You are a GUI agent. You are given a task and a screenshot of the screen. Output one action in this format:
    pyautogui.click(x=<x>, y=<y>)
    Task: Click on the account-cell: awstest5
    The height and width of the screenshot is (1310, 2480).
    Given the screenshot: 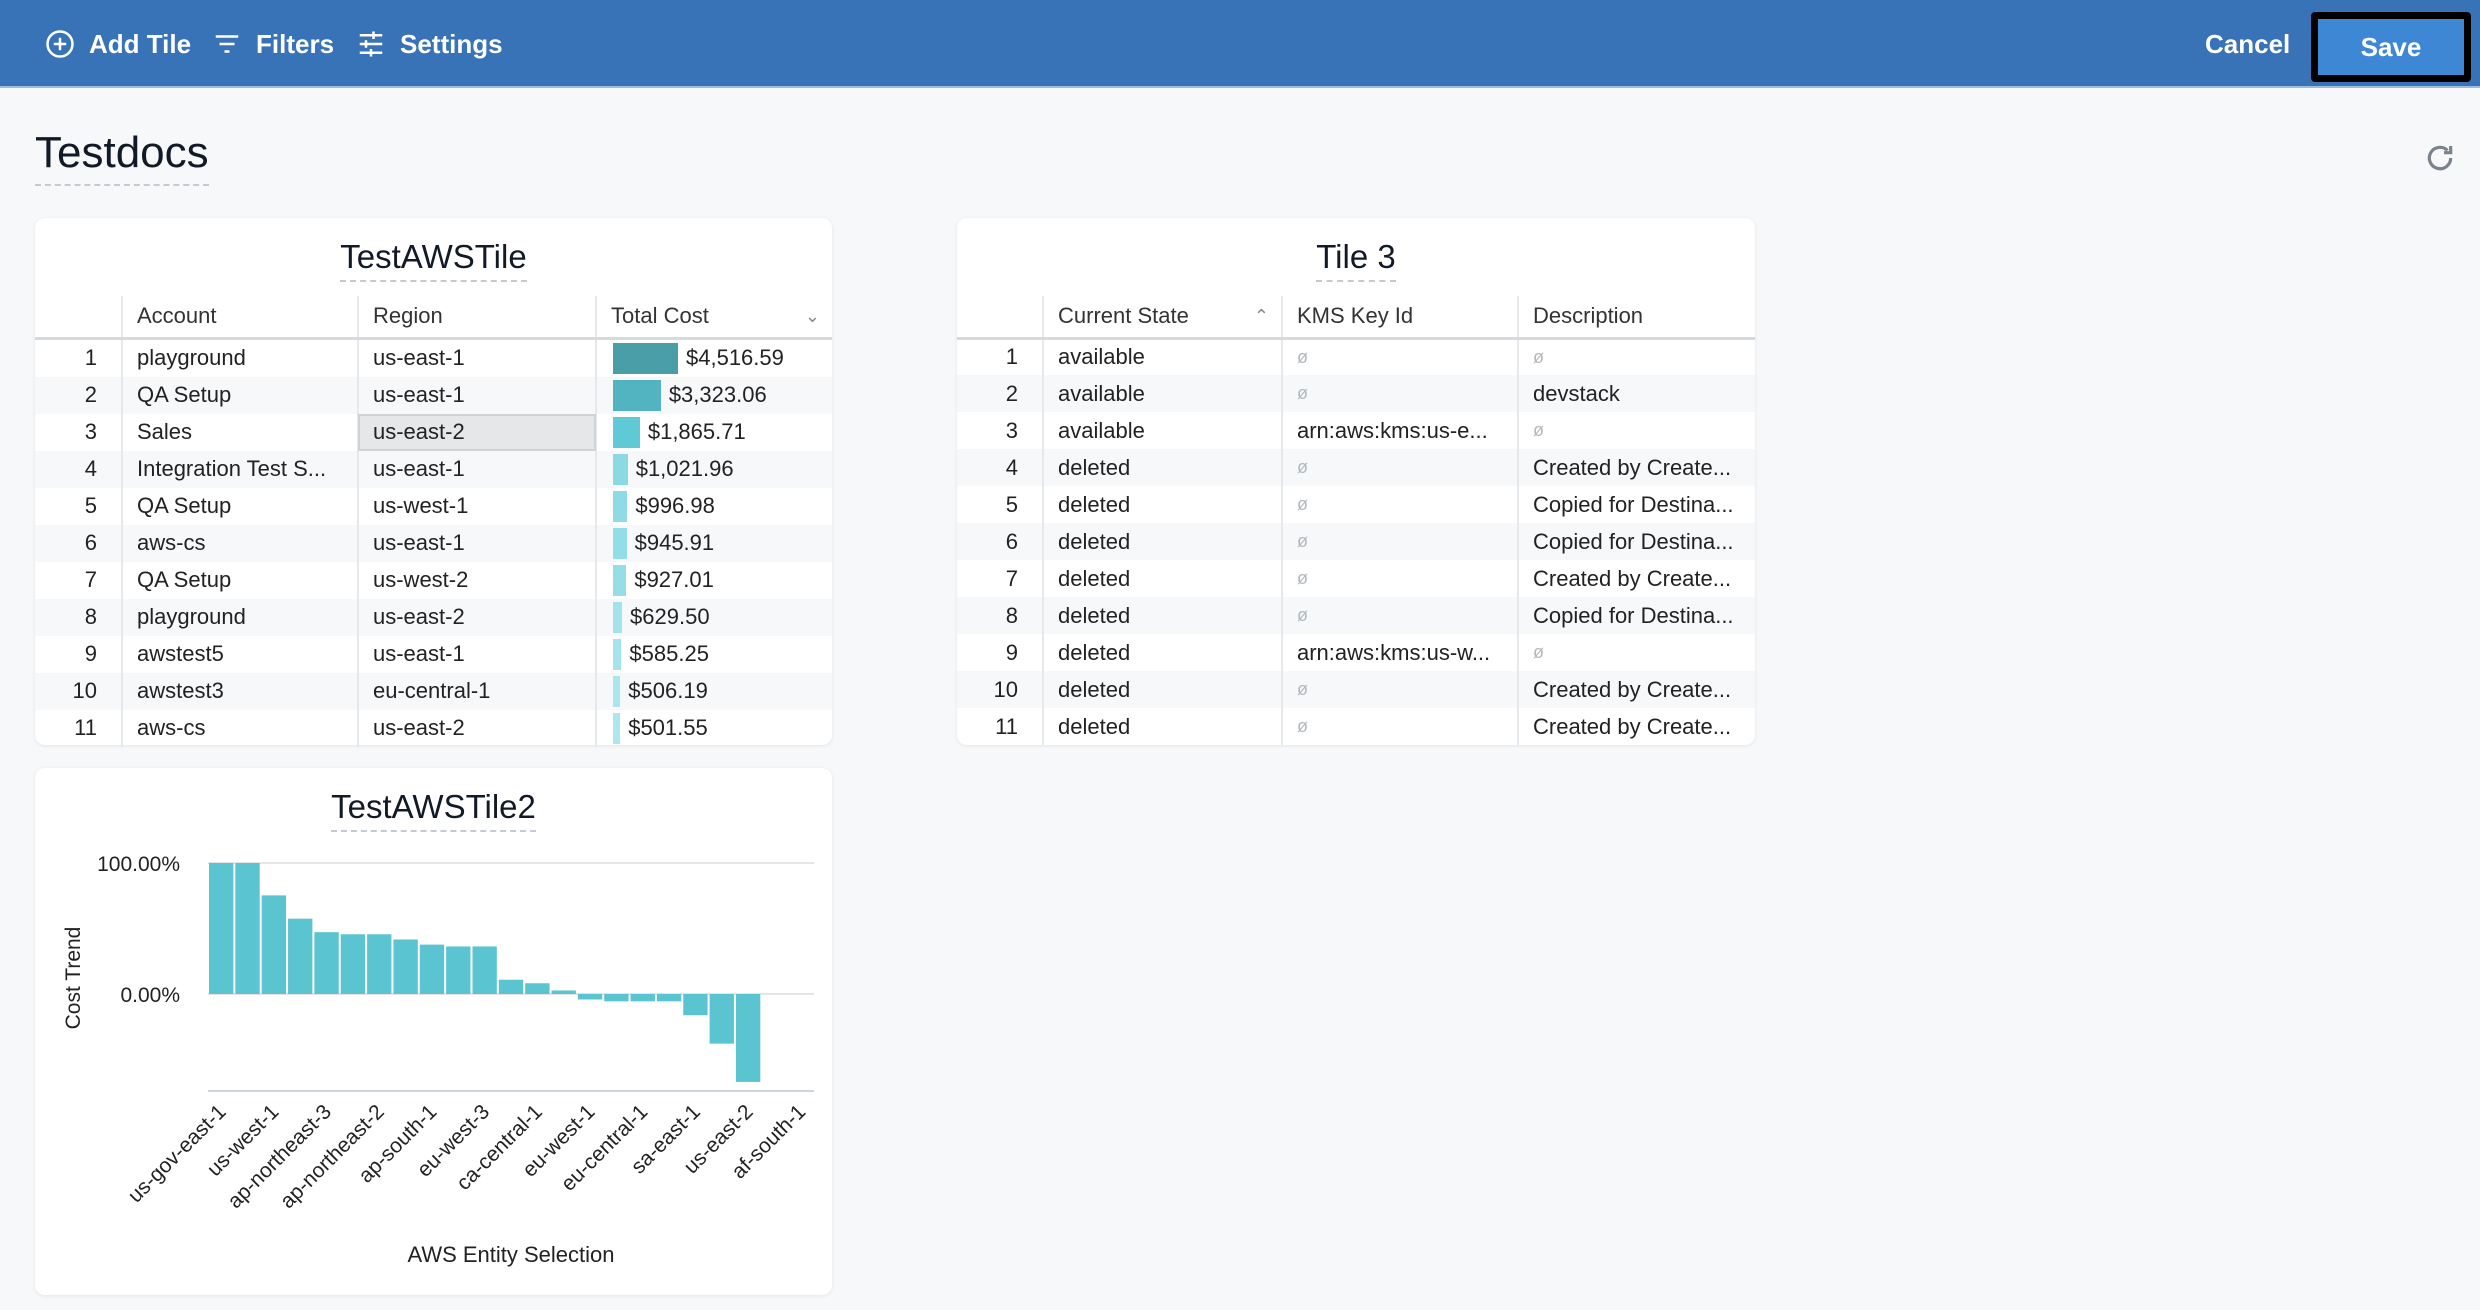 What is the action you would take?
    pyautogui.click(x=239, y=654)
    